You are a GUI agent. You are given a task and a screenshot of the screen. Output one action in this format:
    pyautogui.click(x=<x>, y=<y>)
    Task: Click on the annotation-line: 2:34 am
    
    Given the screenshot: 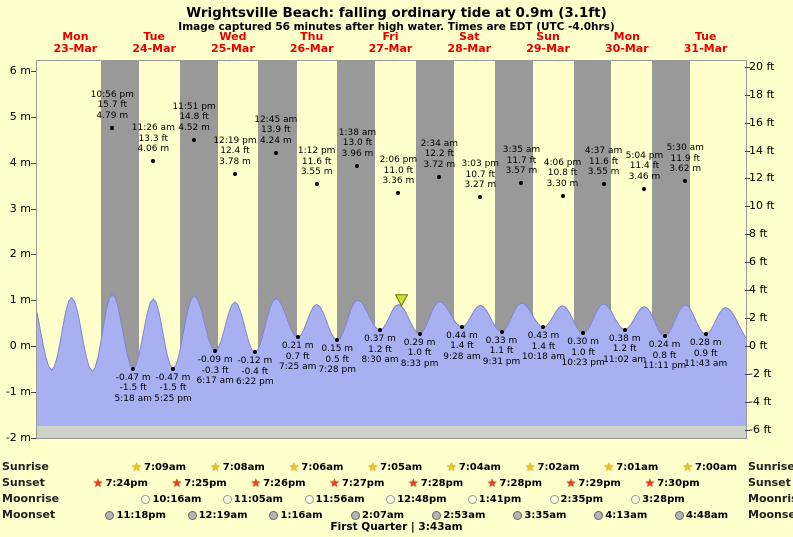 What is the action you would take?
    pyautogui.click(x=439, y=143)
    